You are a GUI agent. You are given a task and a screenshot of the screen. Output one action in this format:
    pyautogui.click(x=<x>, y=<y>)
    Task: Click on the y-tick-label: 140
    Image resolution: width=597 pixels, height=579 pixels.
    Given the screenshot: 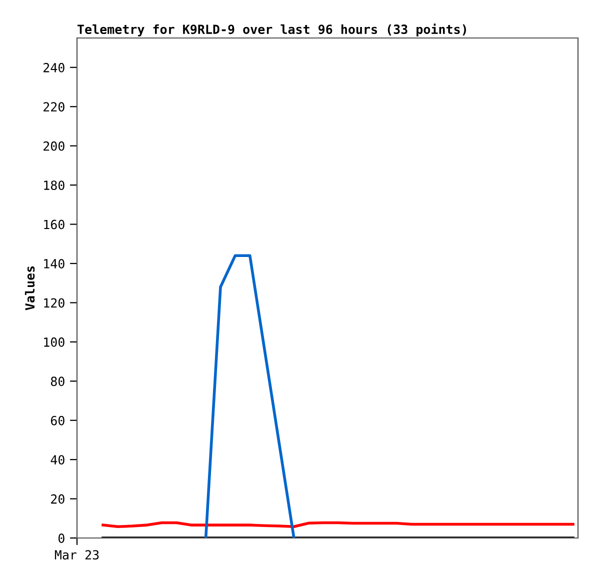 What is the action you would take?
    pyautogui.click(x=54, y=263)
    